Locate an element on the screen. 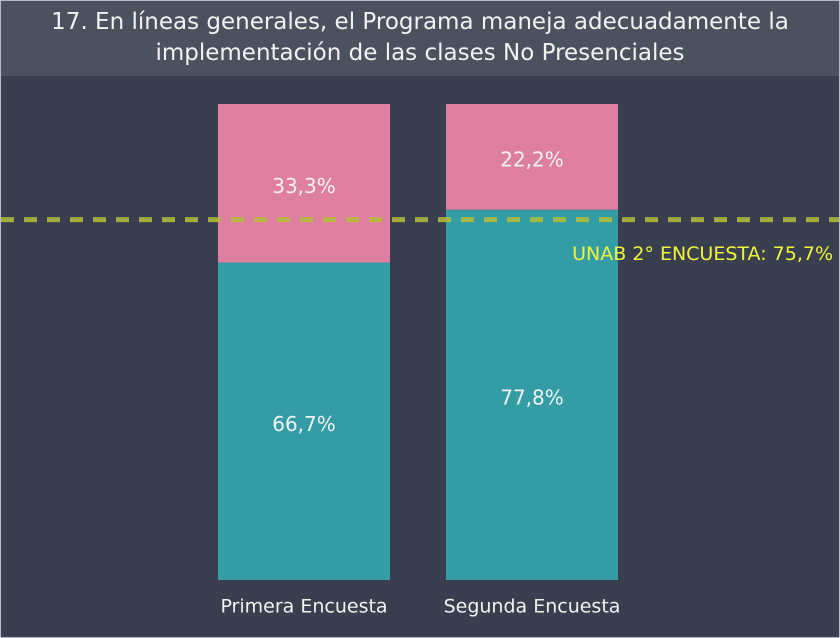 This screenshot has width=840, height=638. x-tick-label: Primera Encuesta is located at coordinates (303, 607).